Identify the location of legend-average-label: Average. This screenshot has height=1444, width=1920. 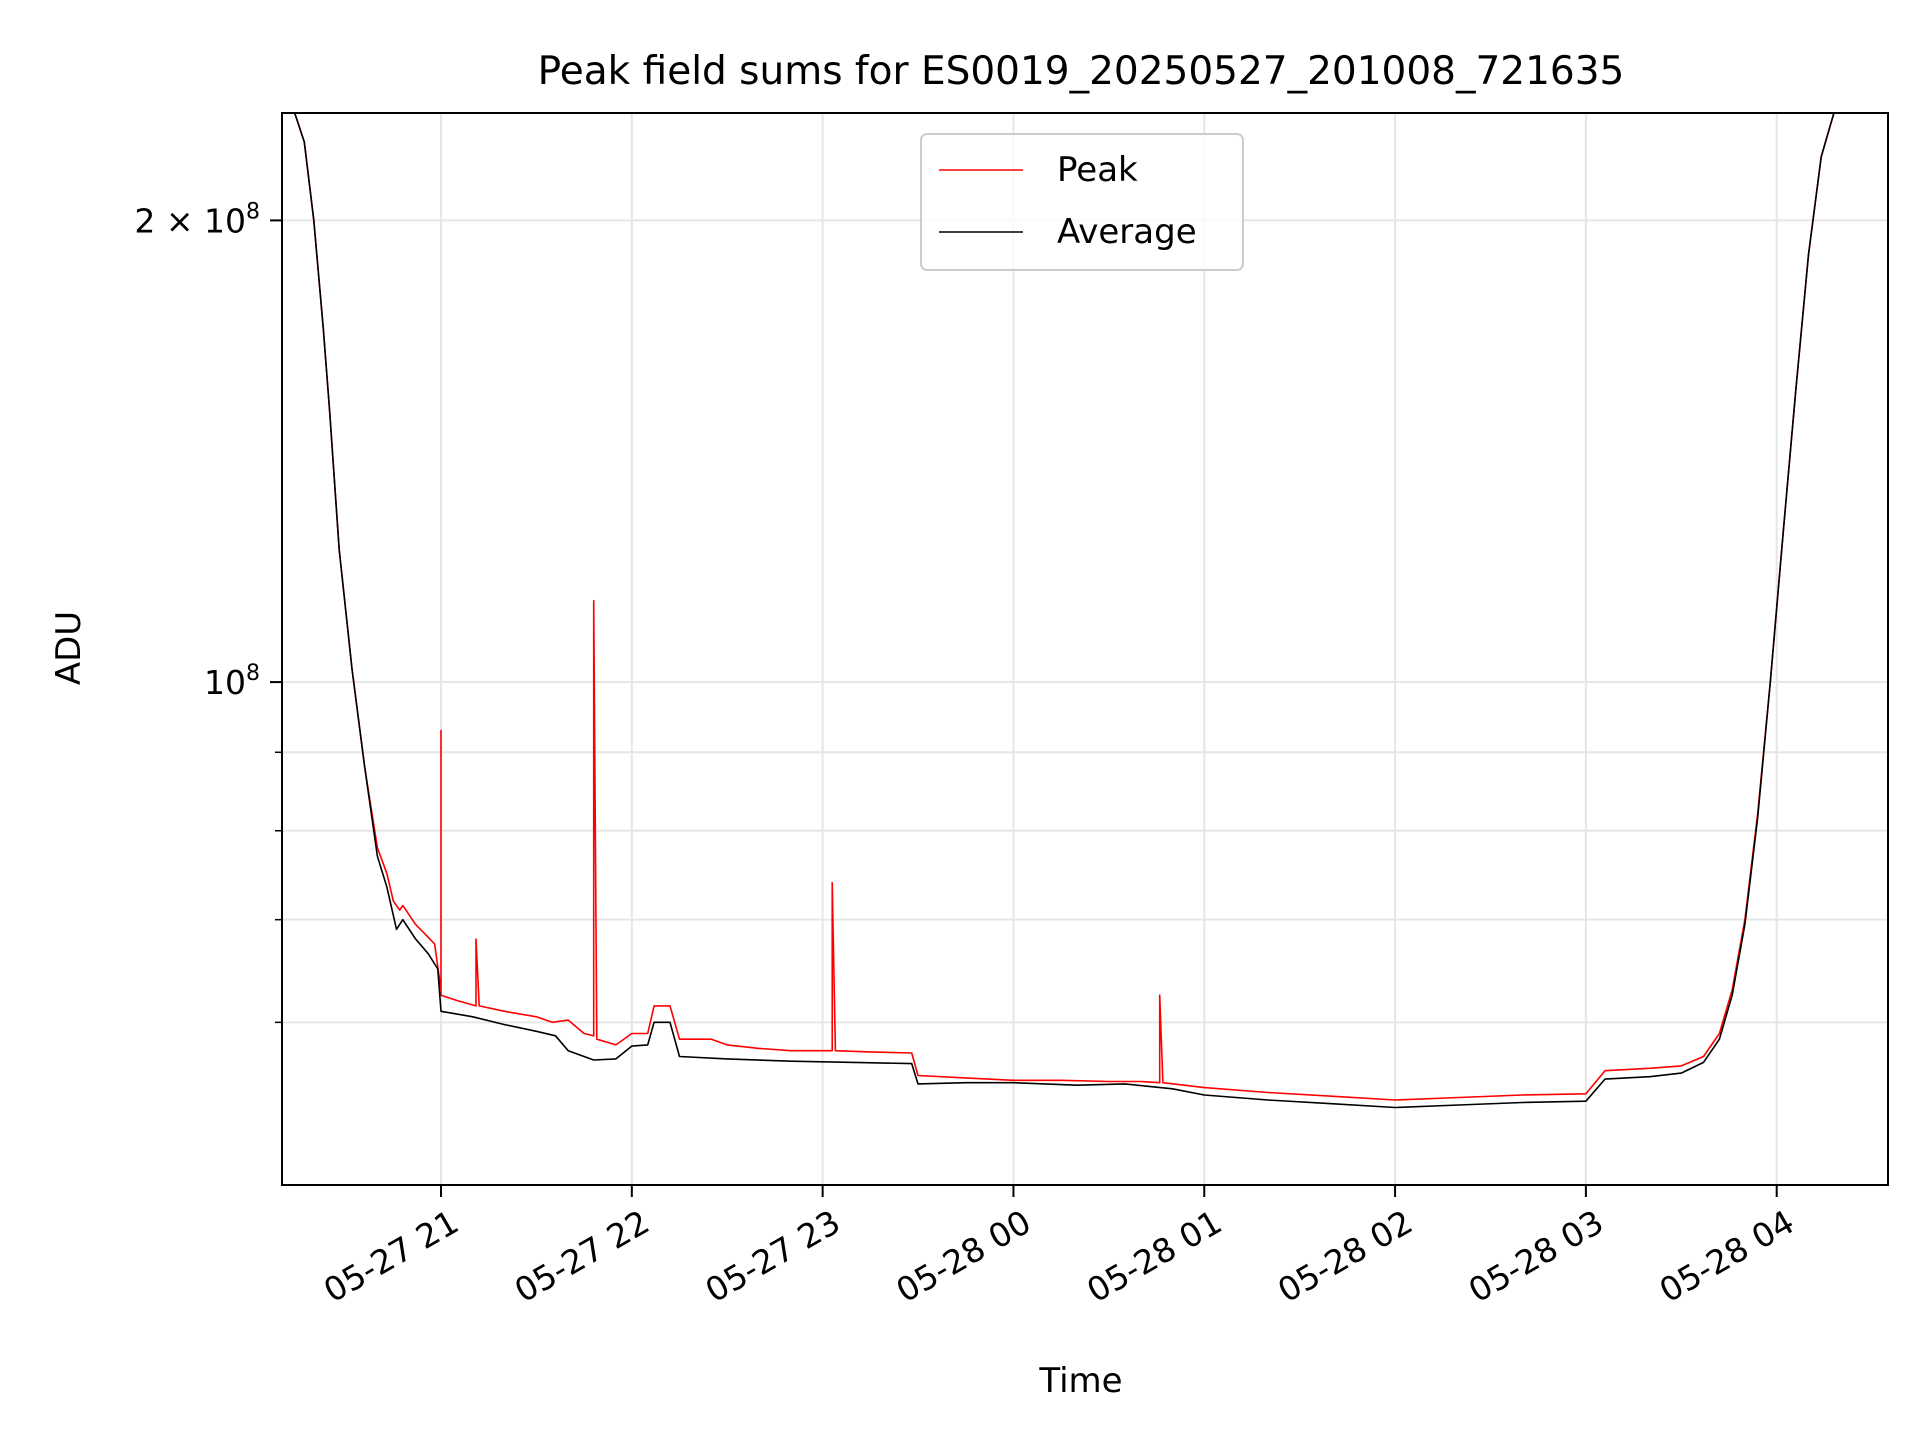
(1127, 232).